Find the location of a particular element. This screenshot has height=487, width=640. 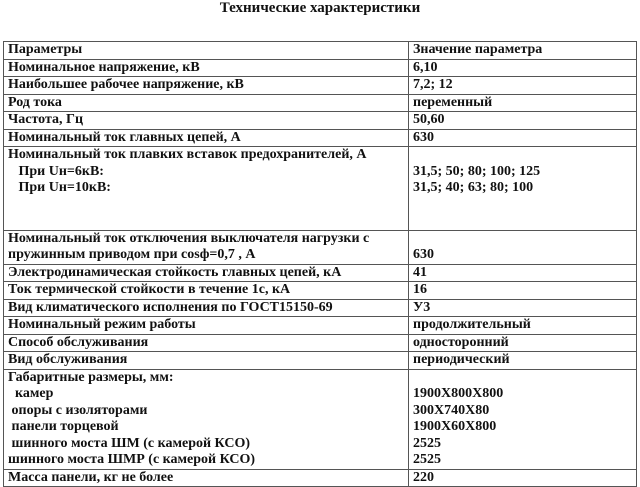

parameter-text: Вид обслуживания is located at coordinates (68, 359).